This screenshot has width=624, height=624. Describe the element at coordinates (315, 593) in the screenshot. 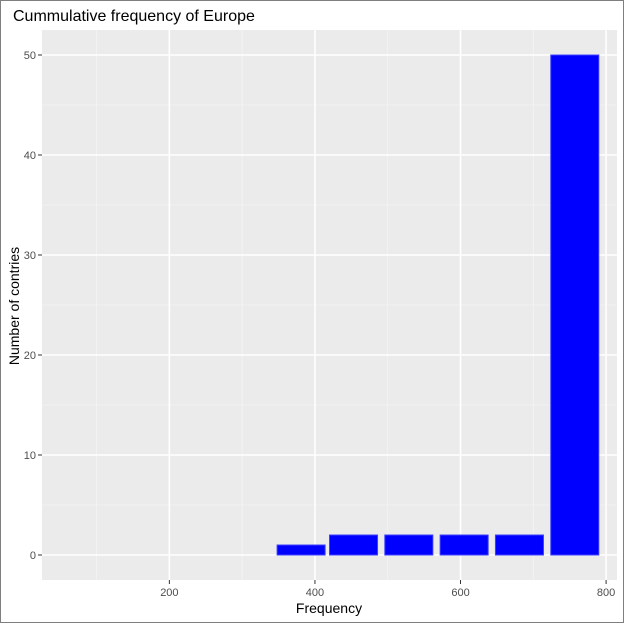

I see `x-tick-label: 400` at that location.